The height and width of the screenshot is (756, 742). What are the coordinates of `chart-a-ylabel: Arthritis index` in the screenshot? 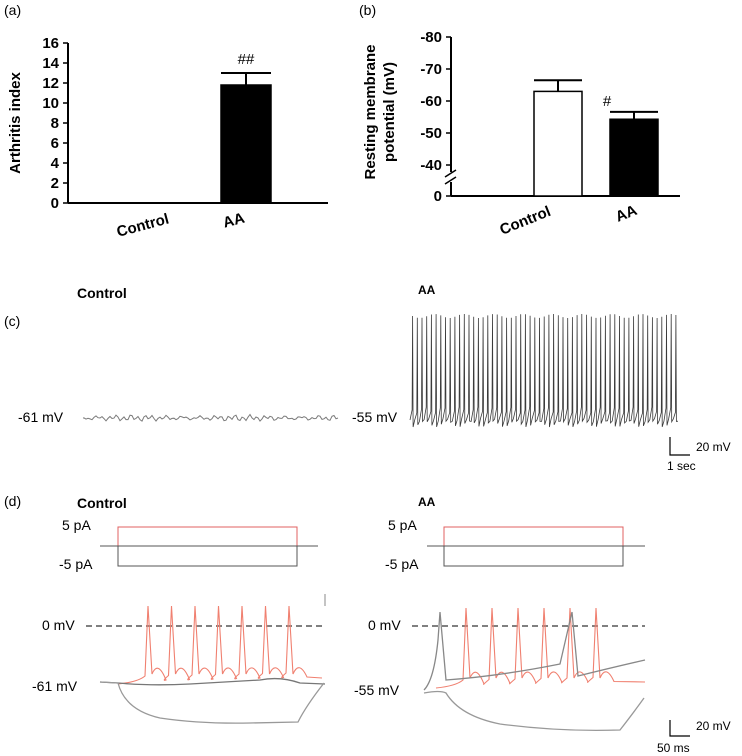 It's located at (15, 123).